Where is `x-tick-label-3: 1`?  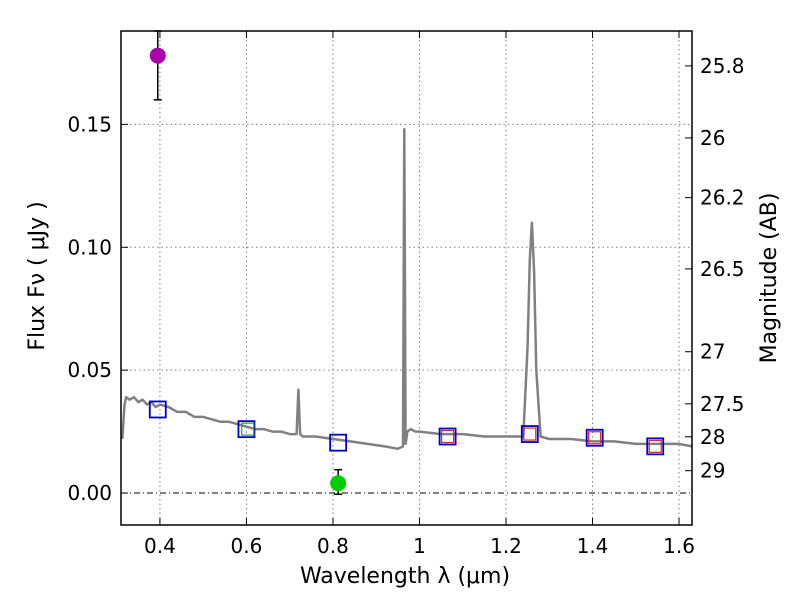 x-tick-label-3: 1 is located at coordinates (419, 546).